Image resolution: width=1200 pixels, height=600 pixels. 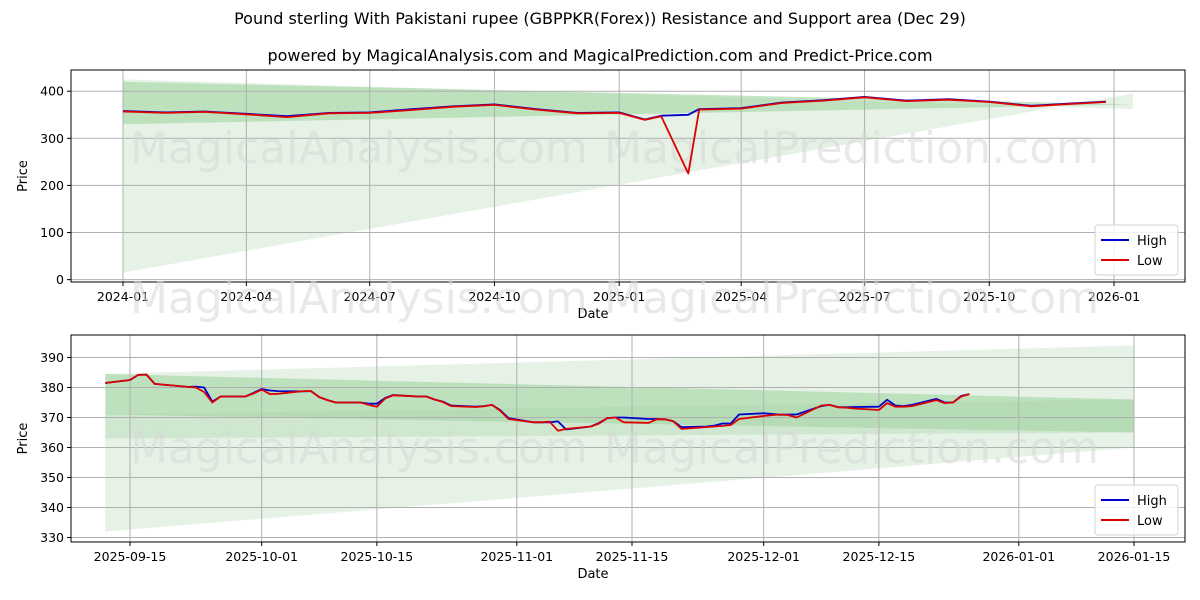 What do you see at coordinates (1018, 556) in the screenshot?
I see `x-tick-label: 2026-01-01` at bounding box center [1018, 556].